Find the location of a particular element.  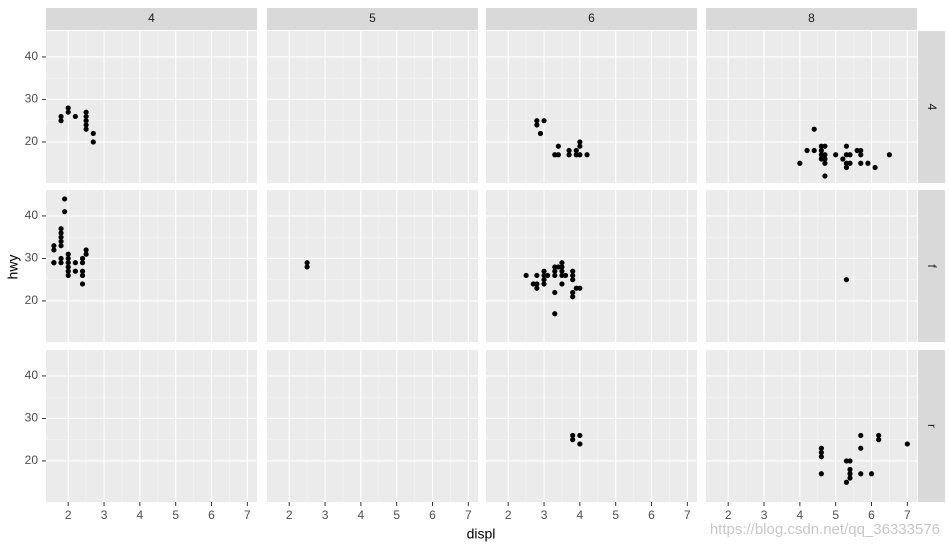

strip-label: 4 is located at coordinates (932, 107).